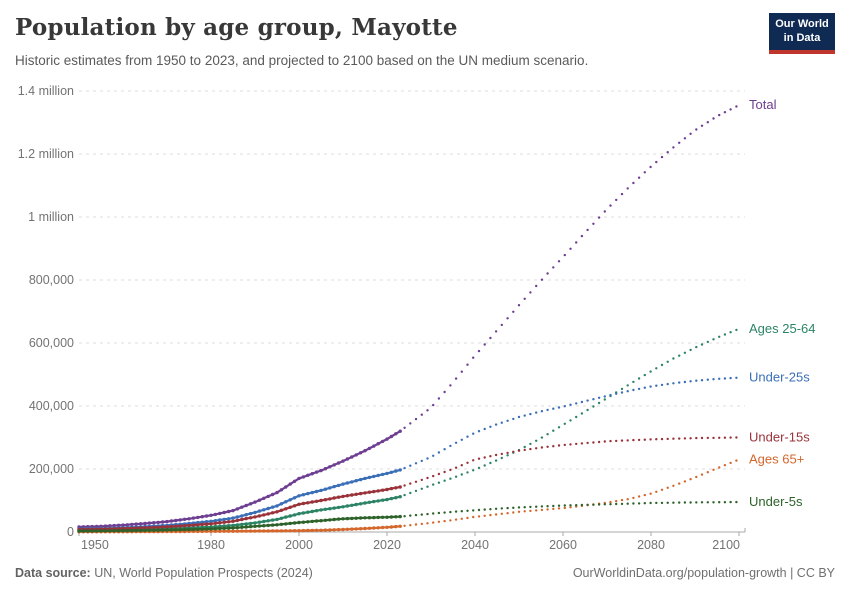 The height and width of the screenshot is (600, 850). What do you see at coordinates (211, 545) in the screenshot?
I see `x-tick-label: 1980` at bounding box center [211, 545].